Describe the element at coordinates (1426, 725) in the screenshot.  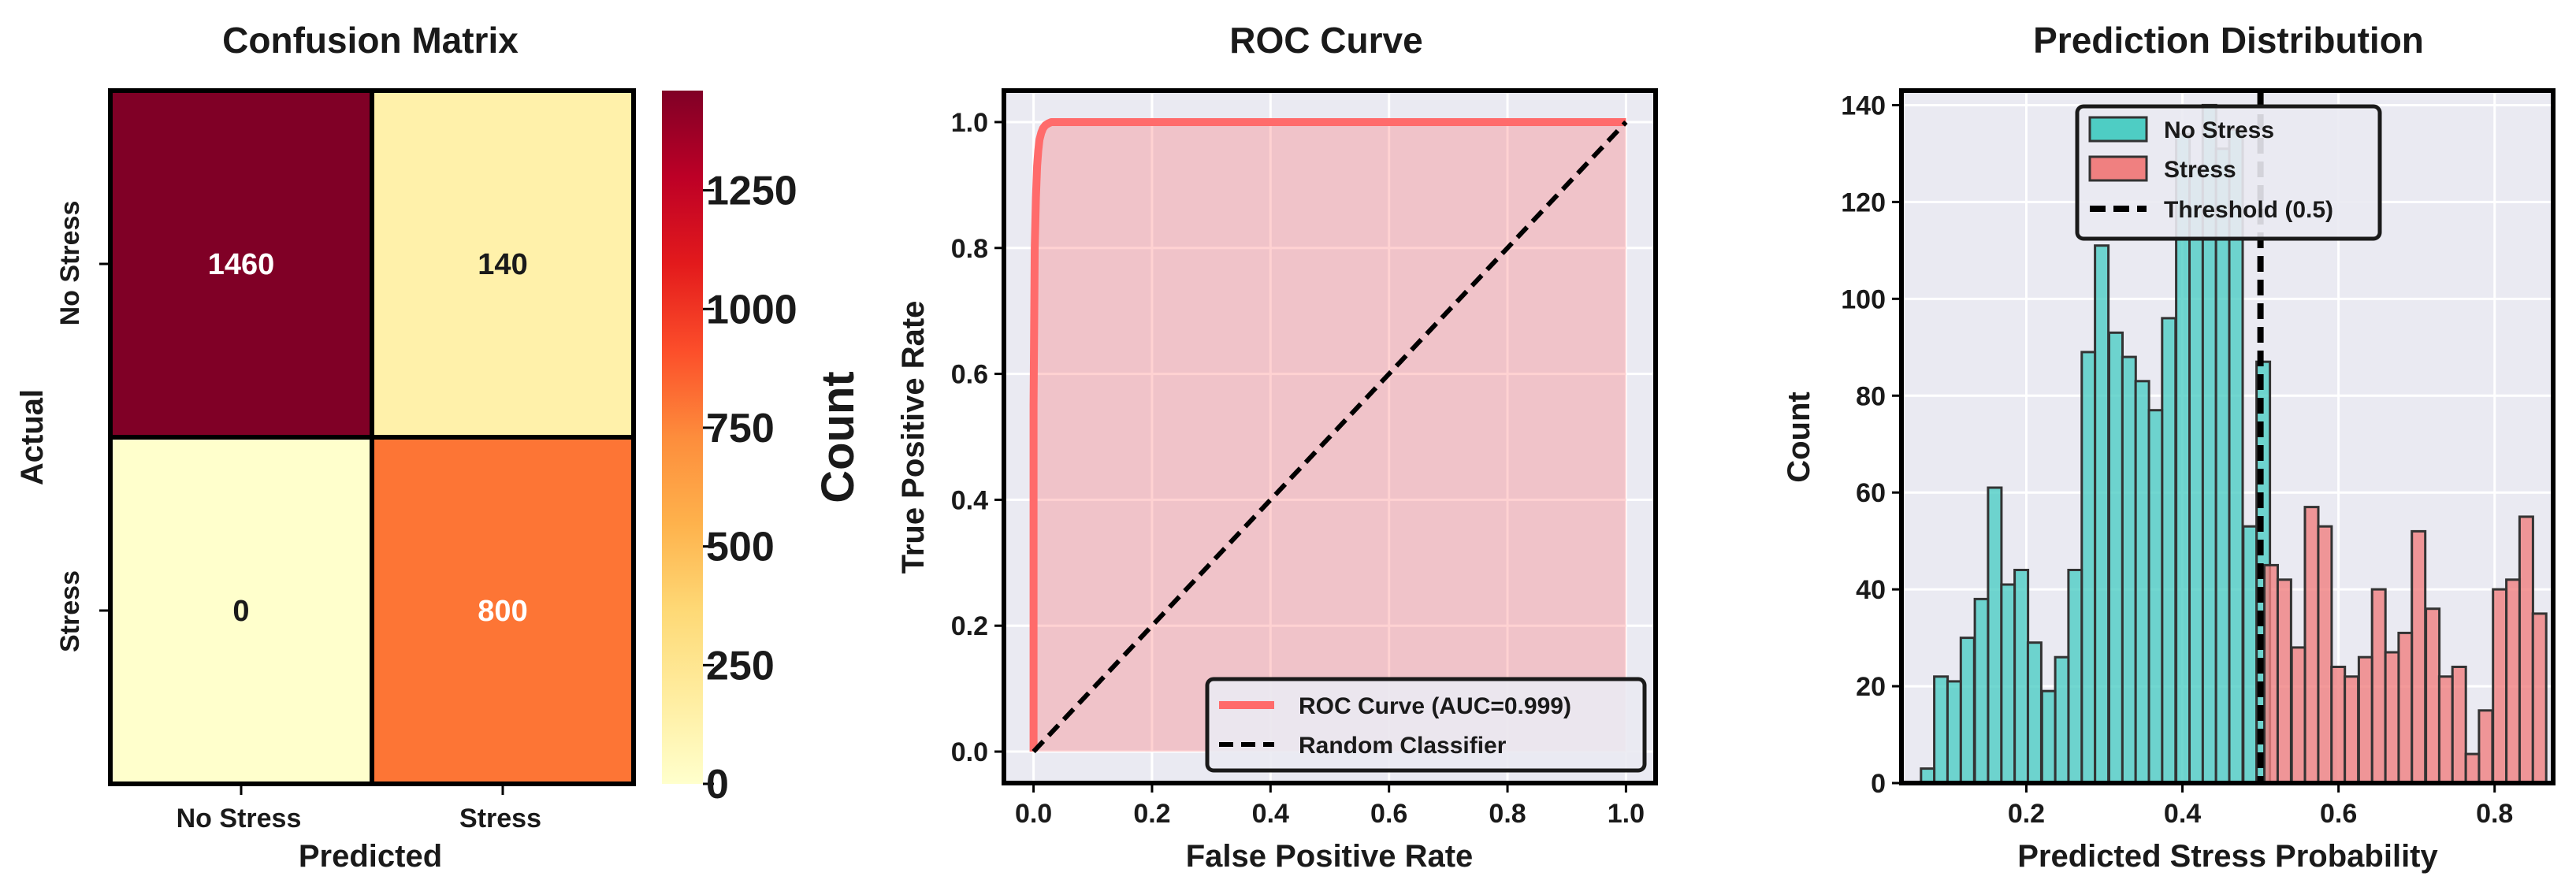
I see `roc-legend: ROC Curve (AUC=0.999) Random Classifier` at that location.